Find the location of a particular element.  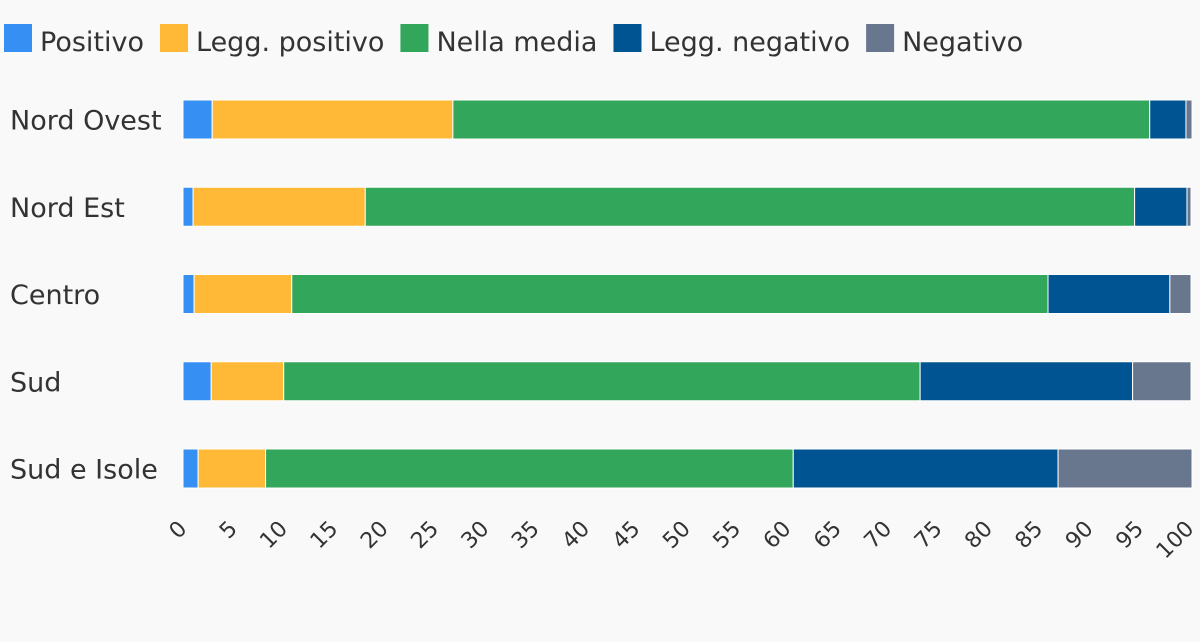

legend-label-negativo: Negativo is located at coordinates (962, 42).